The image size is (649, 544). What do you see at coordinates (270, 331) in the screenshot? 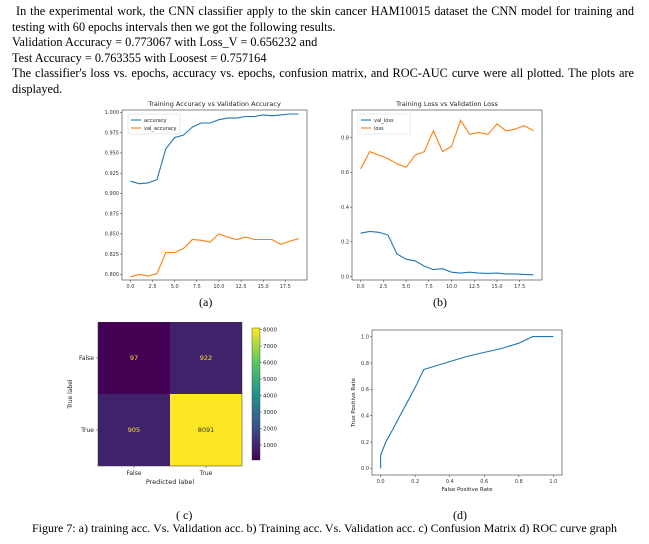
I see `colorbar-tick-label: 8000` at bounding box center [270, 331].